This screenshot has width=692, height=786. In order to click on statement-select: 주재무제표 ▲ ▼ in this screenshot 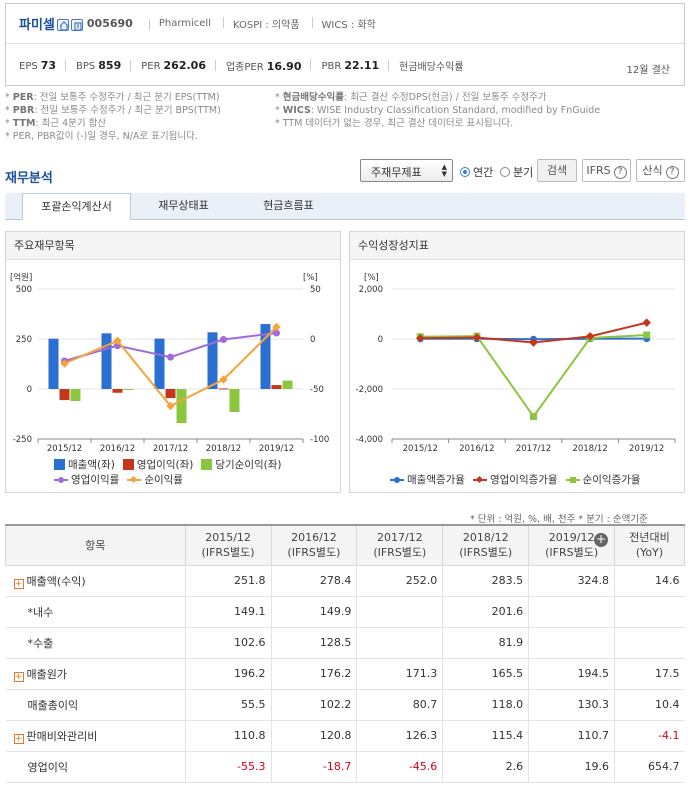, I will do `click(406, 170)`.